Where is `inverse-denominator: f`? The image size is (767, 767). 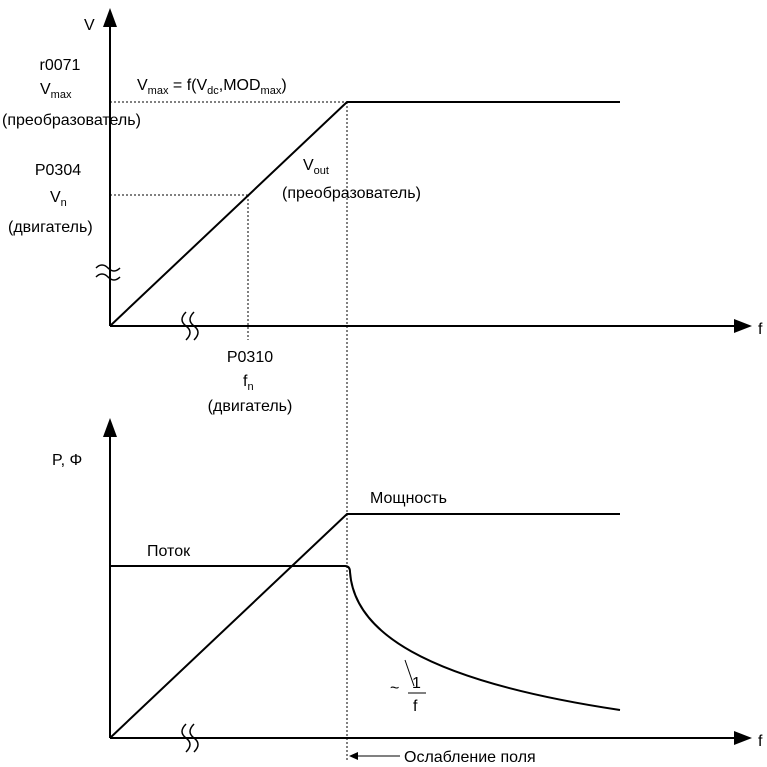 inverse-denominator: f is located at coordinates (415, 706).